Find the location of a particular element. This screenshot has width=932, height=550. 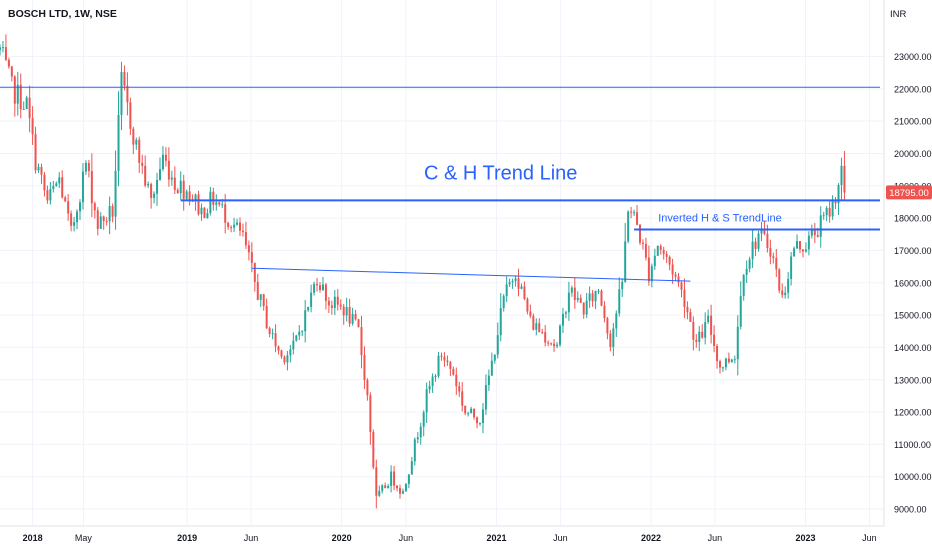

x-tick-label: 2021 is located at coordinates (496, 538).